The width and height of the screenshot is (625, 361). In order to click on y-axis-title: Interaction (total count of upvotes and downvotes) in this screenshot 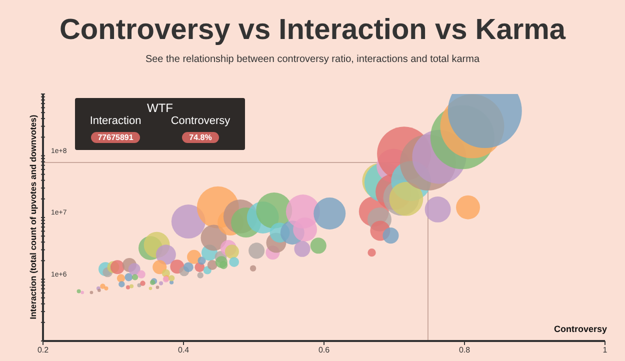, I will do `click(33, 217)`.